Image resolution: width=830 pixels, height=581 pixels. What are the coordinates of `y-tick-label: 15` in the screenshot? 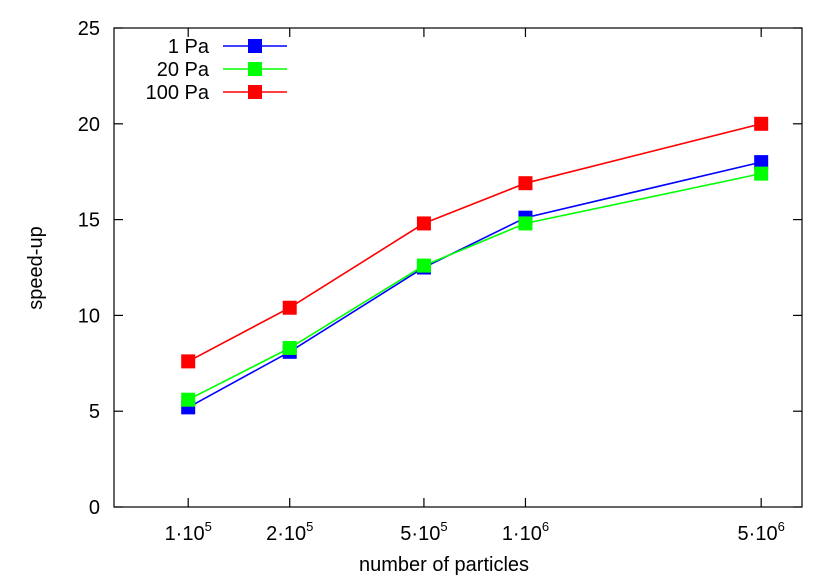 It's located at (89, 221).